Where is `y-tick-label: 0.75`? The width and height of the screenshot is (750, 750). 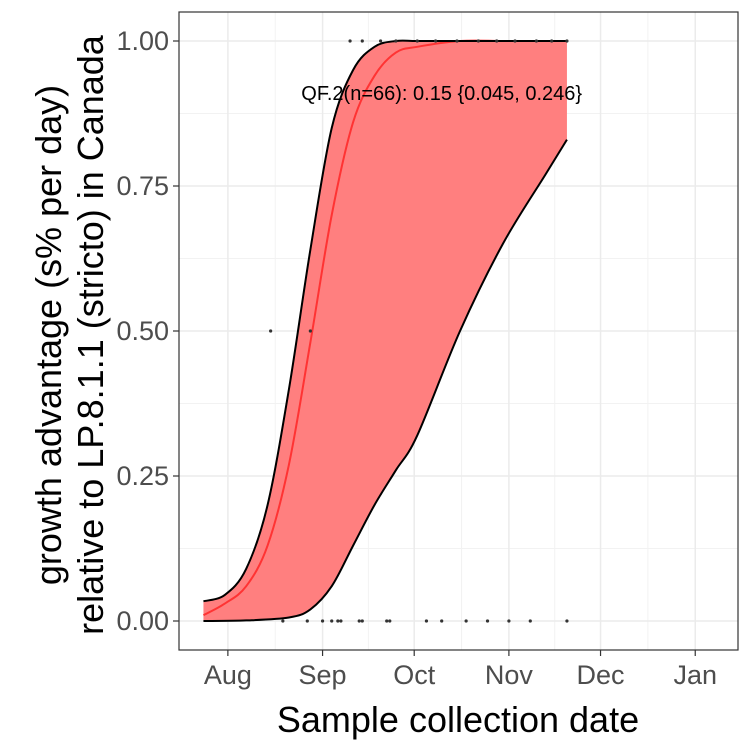 y-tick-label: 0.75 is located at coordinates (142, 186).